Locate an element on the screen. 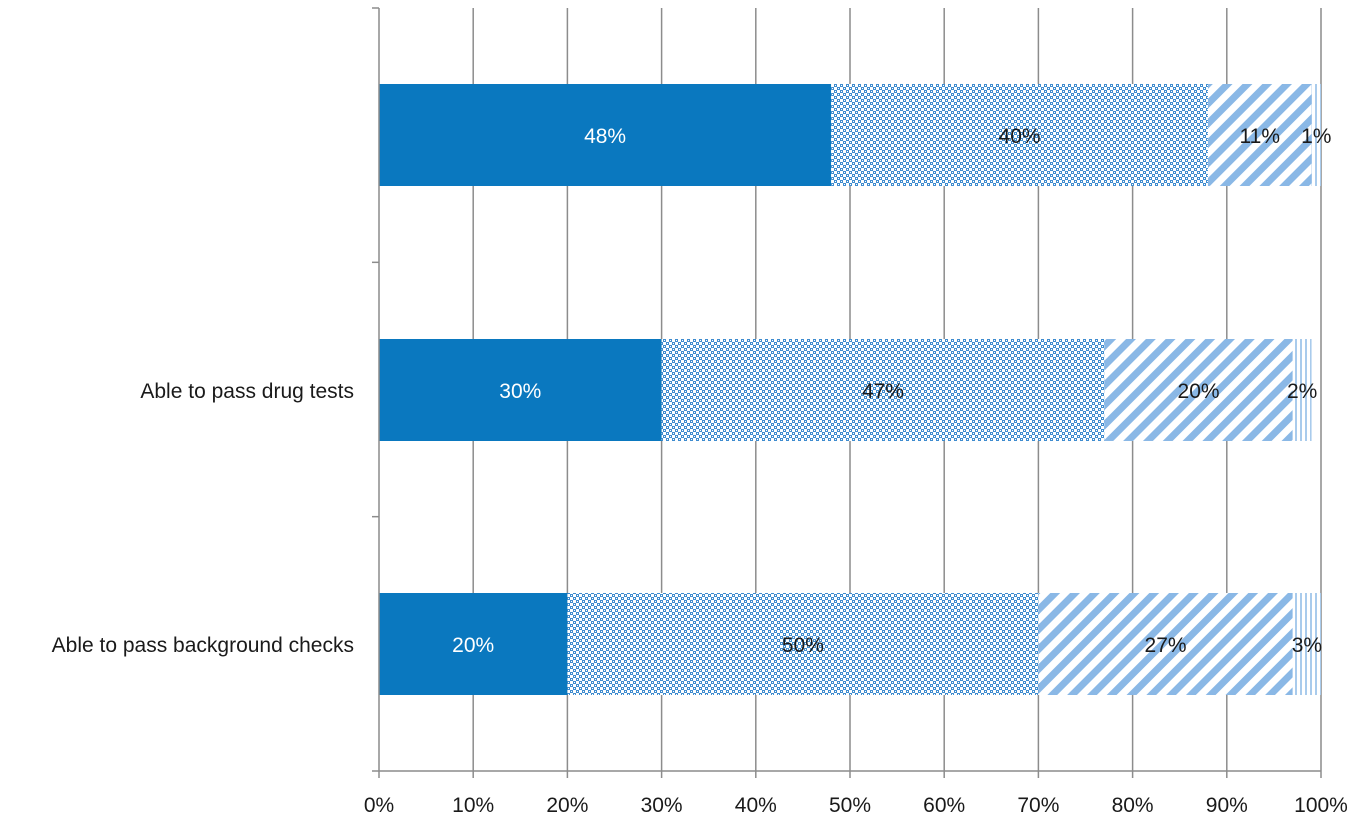 The image size is (1368, 819). x-tick-label: 20% is located at coordinates (567, 805).